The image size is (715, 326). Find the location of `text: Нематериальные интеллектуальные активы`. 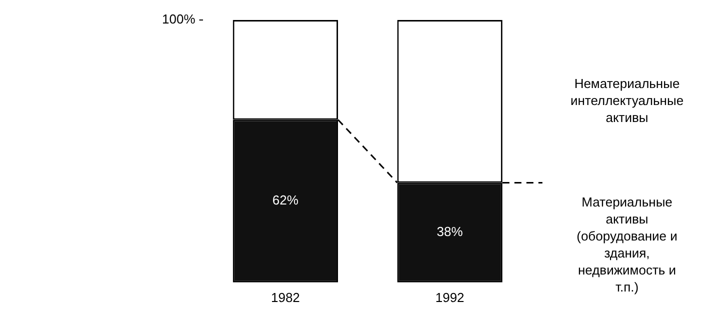

text: Нематериальные интеллектуальные активы is located at coordinates (627, 100).